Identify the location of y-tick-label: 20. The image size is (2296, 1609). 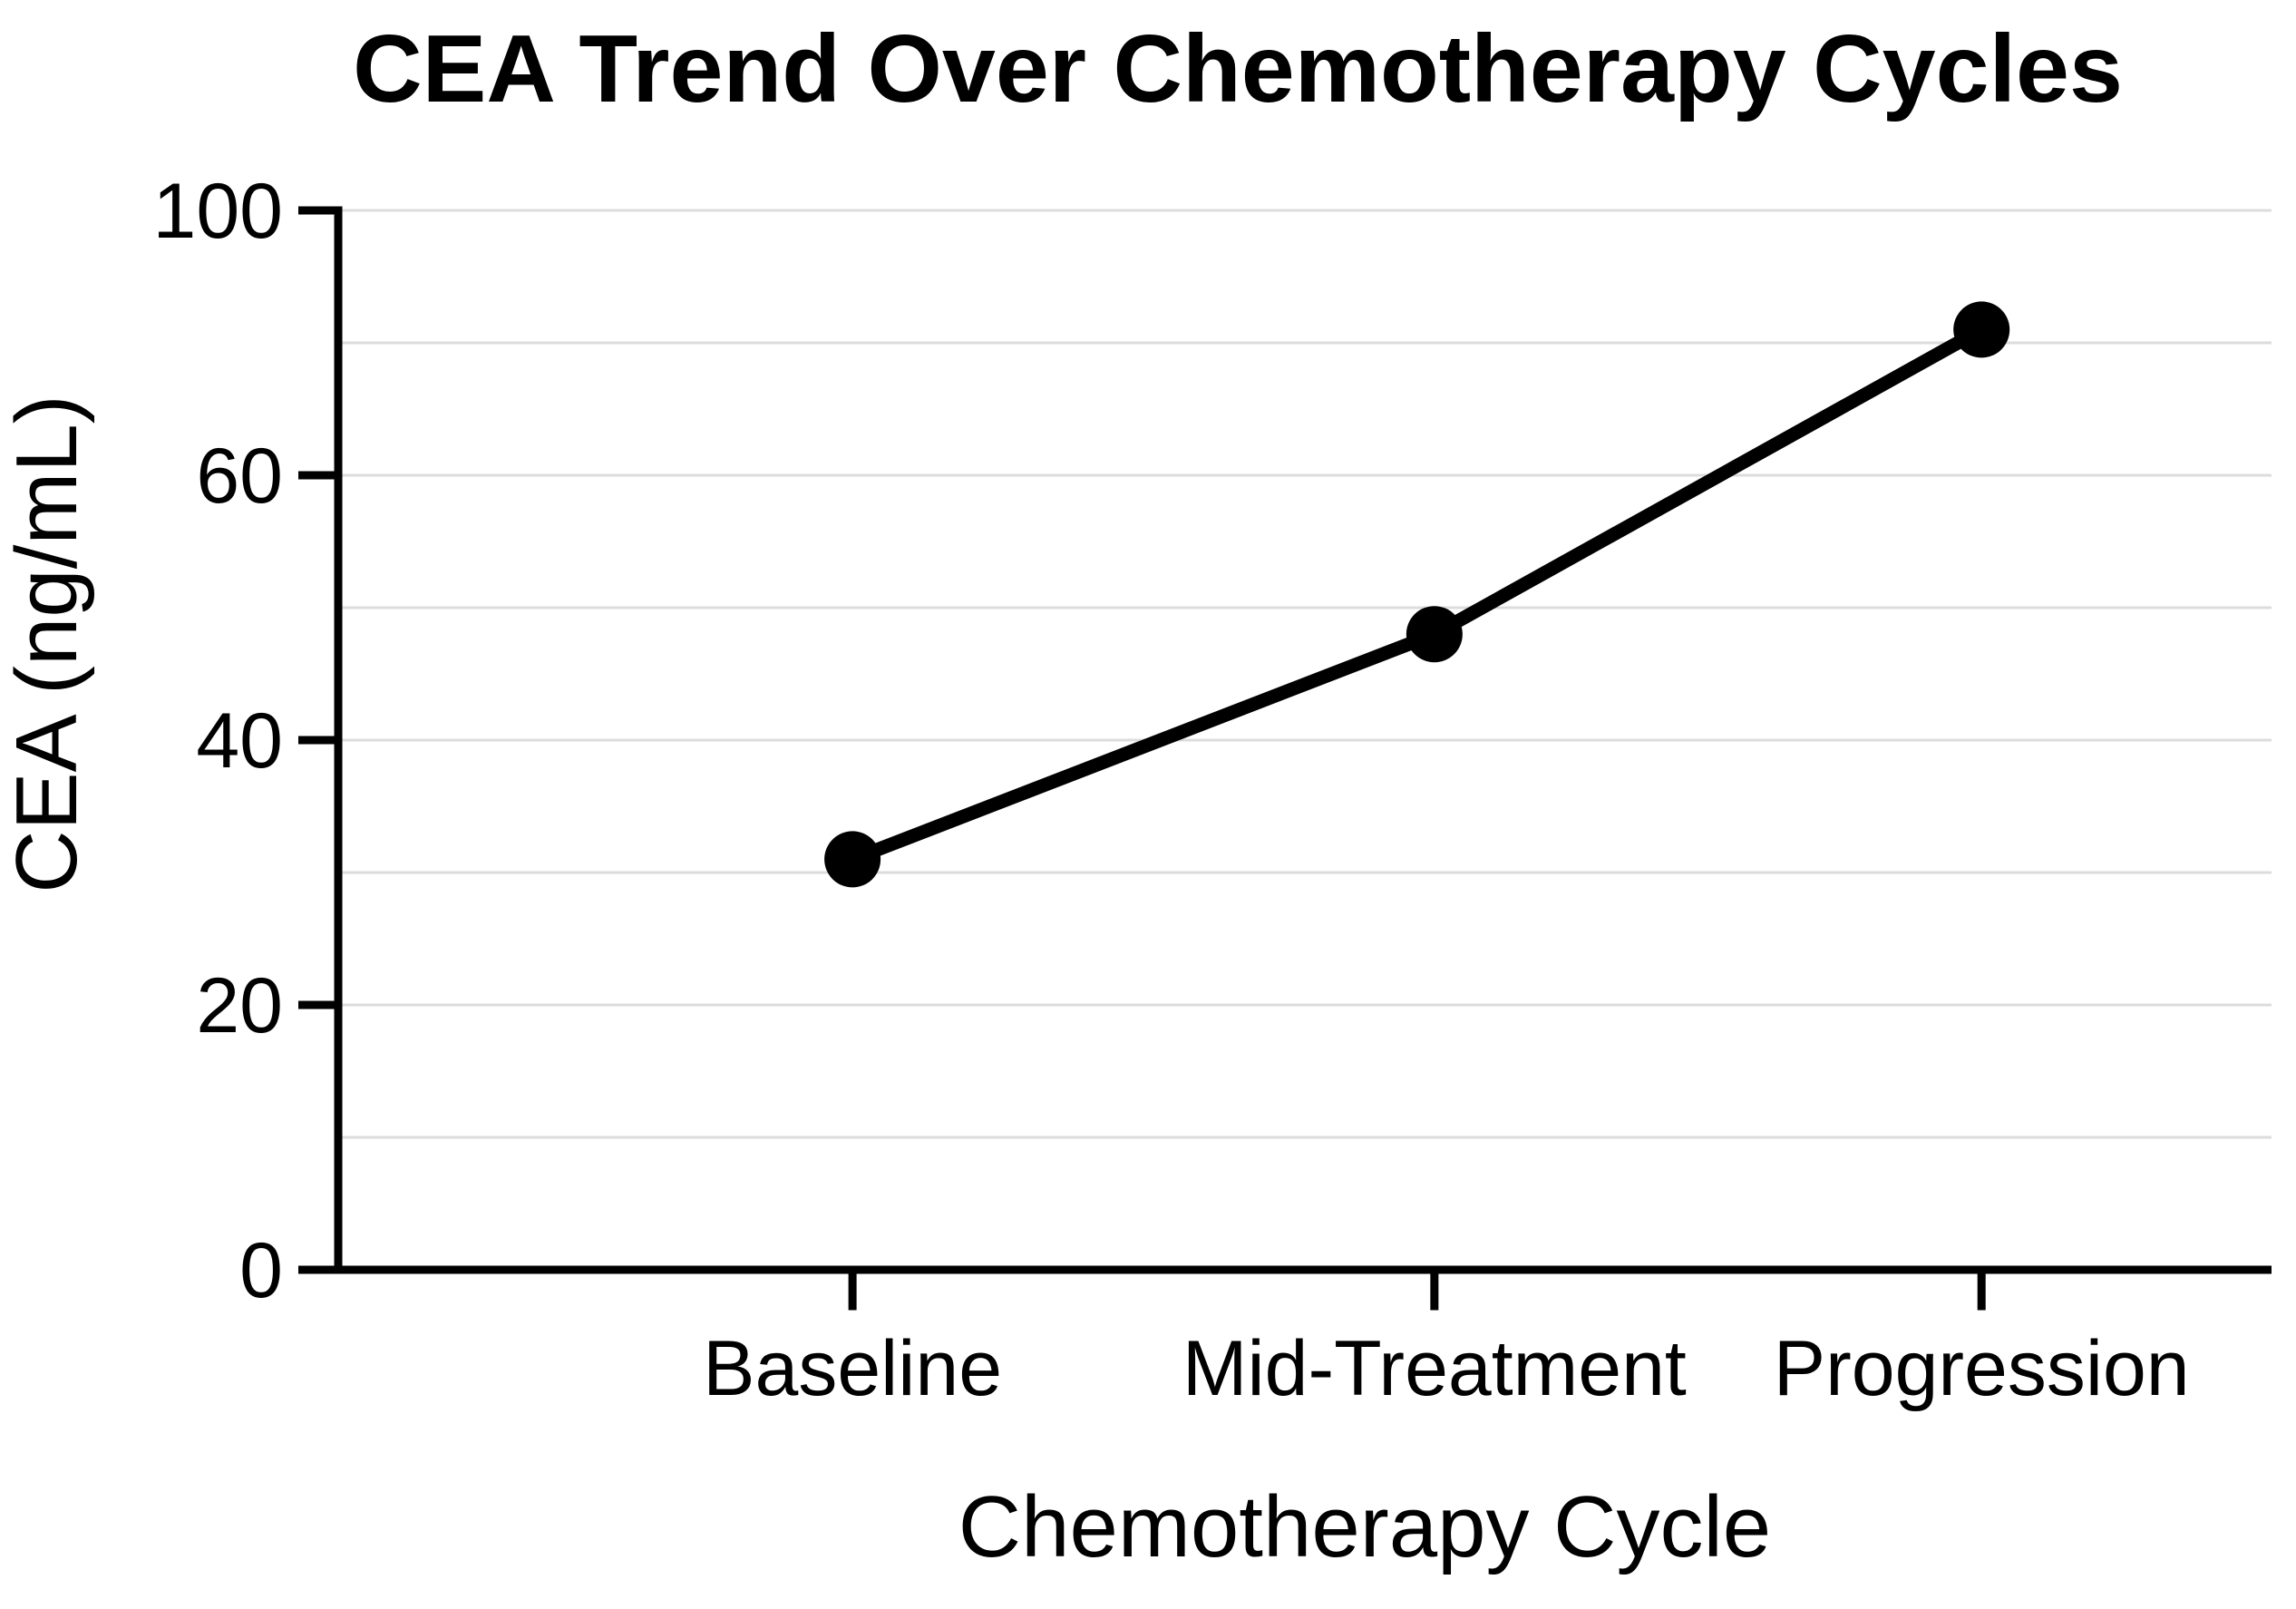
(239, 1006).